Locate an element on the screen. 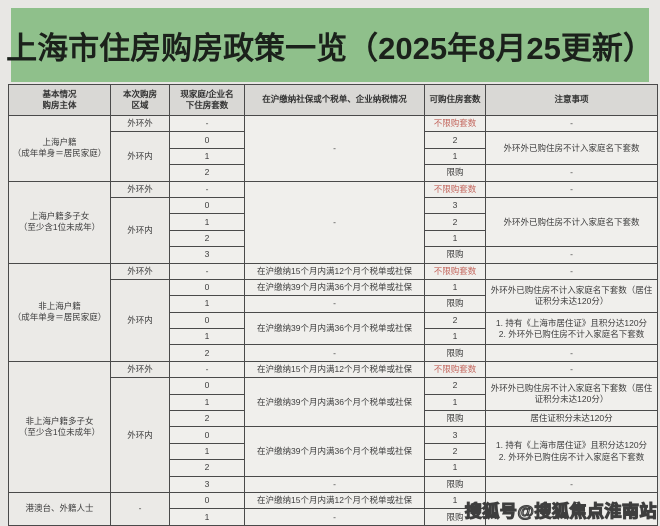  table-cell: 居住证积分未达120分 is located at coordinates (571, 419).